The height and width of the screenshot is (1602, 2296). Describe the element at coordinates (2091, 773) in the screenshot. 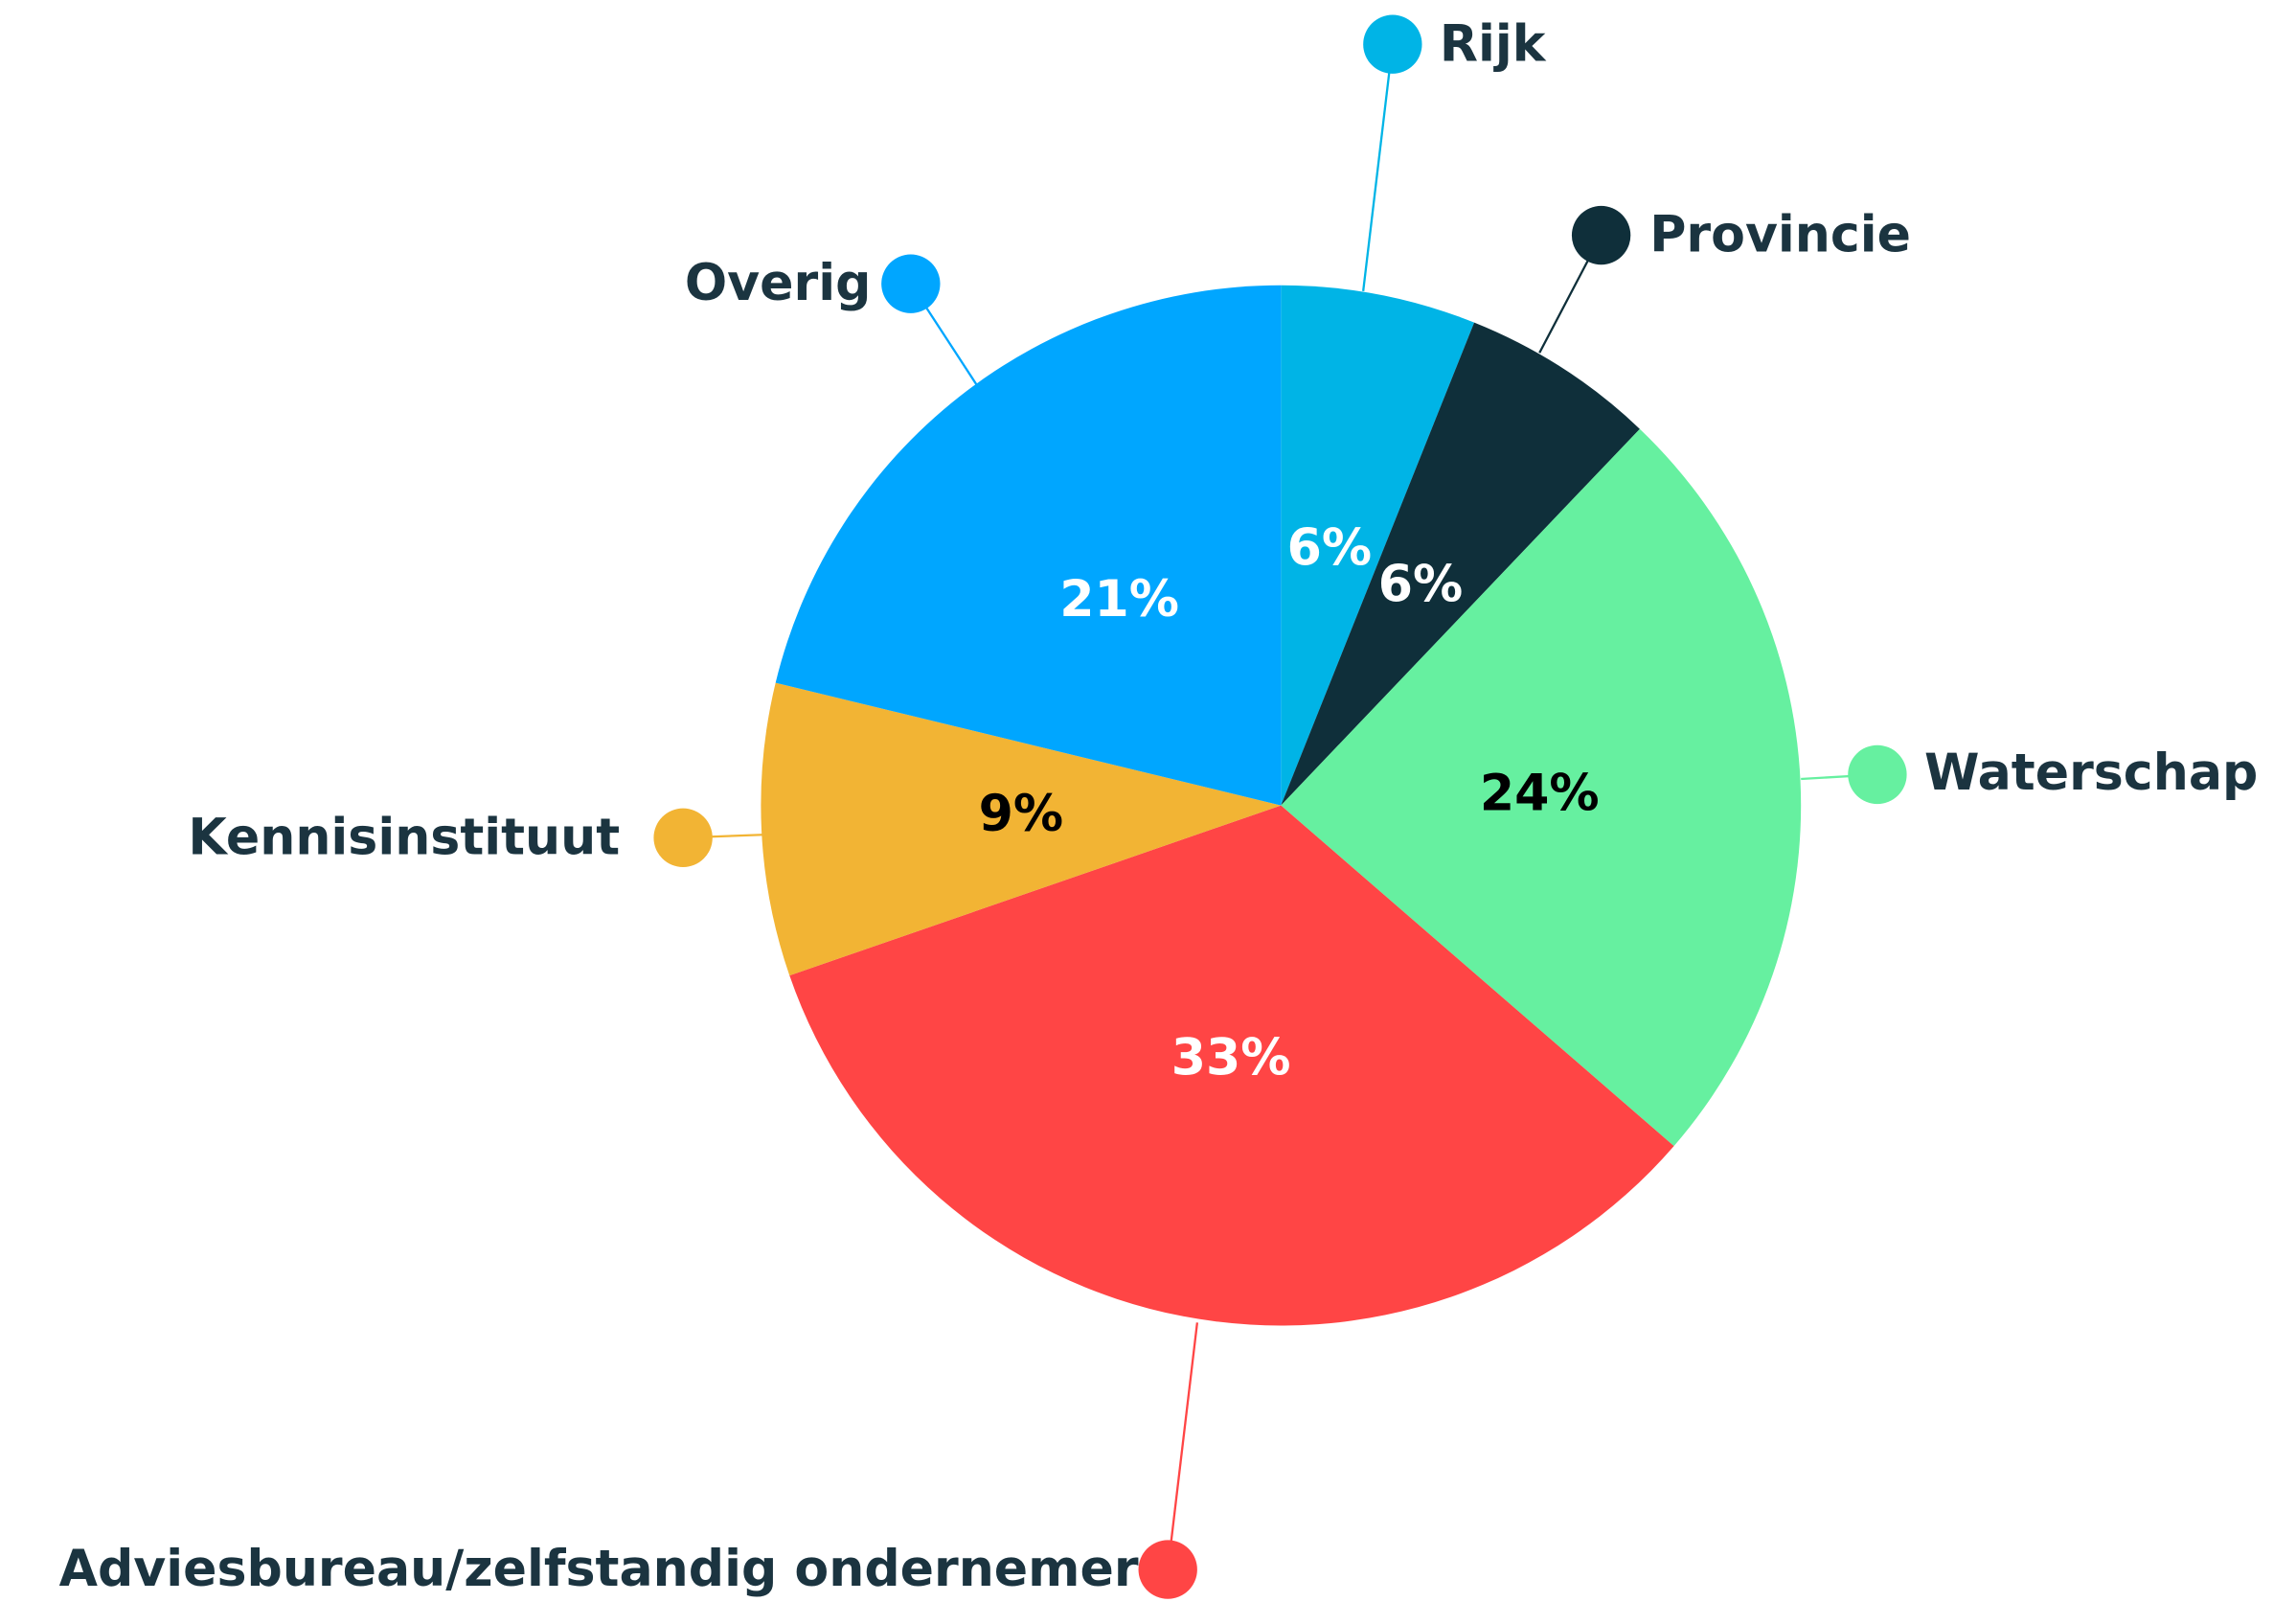

I see `category-label: Waterschap` at that location.